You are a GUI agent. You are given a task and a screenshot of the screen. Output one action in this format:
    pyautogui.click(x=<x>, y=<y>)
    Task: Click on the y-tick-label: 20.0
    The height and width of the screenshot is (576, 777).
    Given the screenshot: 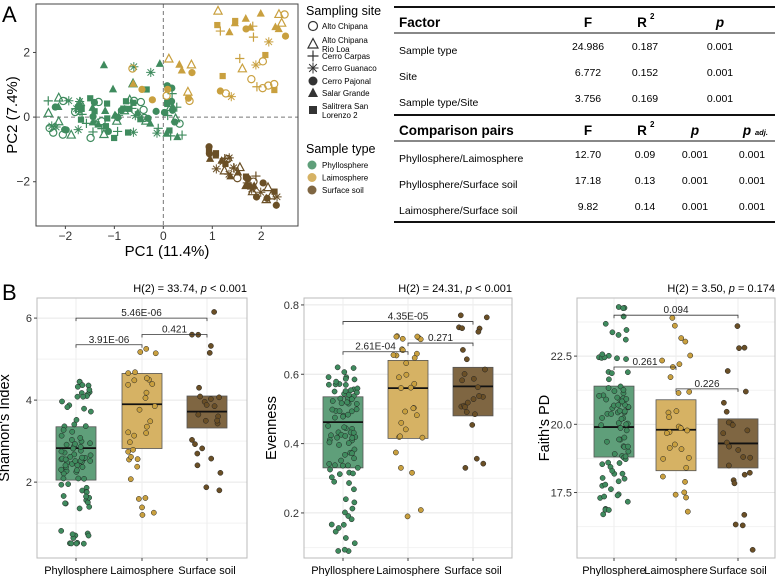 What is the action you would take?
    pyautogui.click(x=561, y=425)
    